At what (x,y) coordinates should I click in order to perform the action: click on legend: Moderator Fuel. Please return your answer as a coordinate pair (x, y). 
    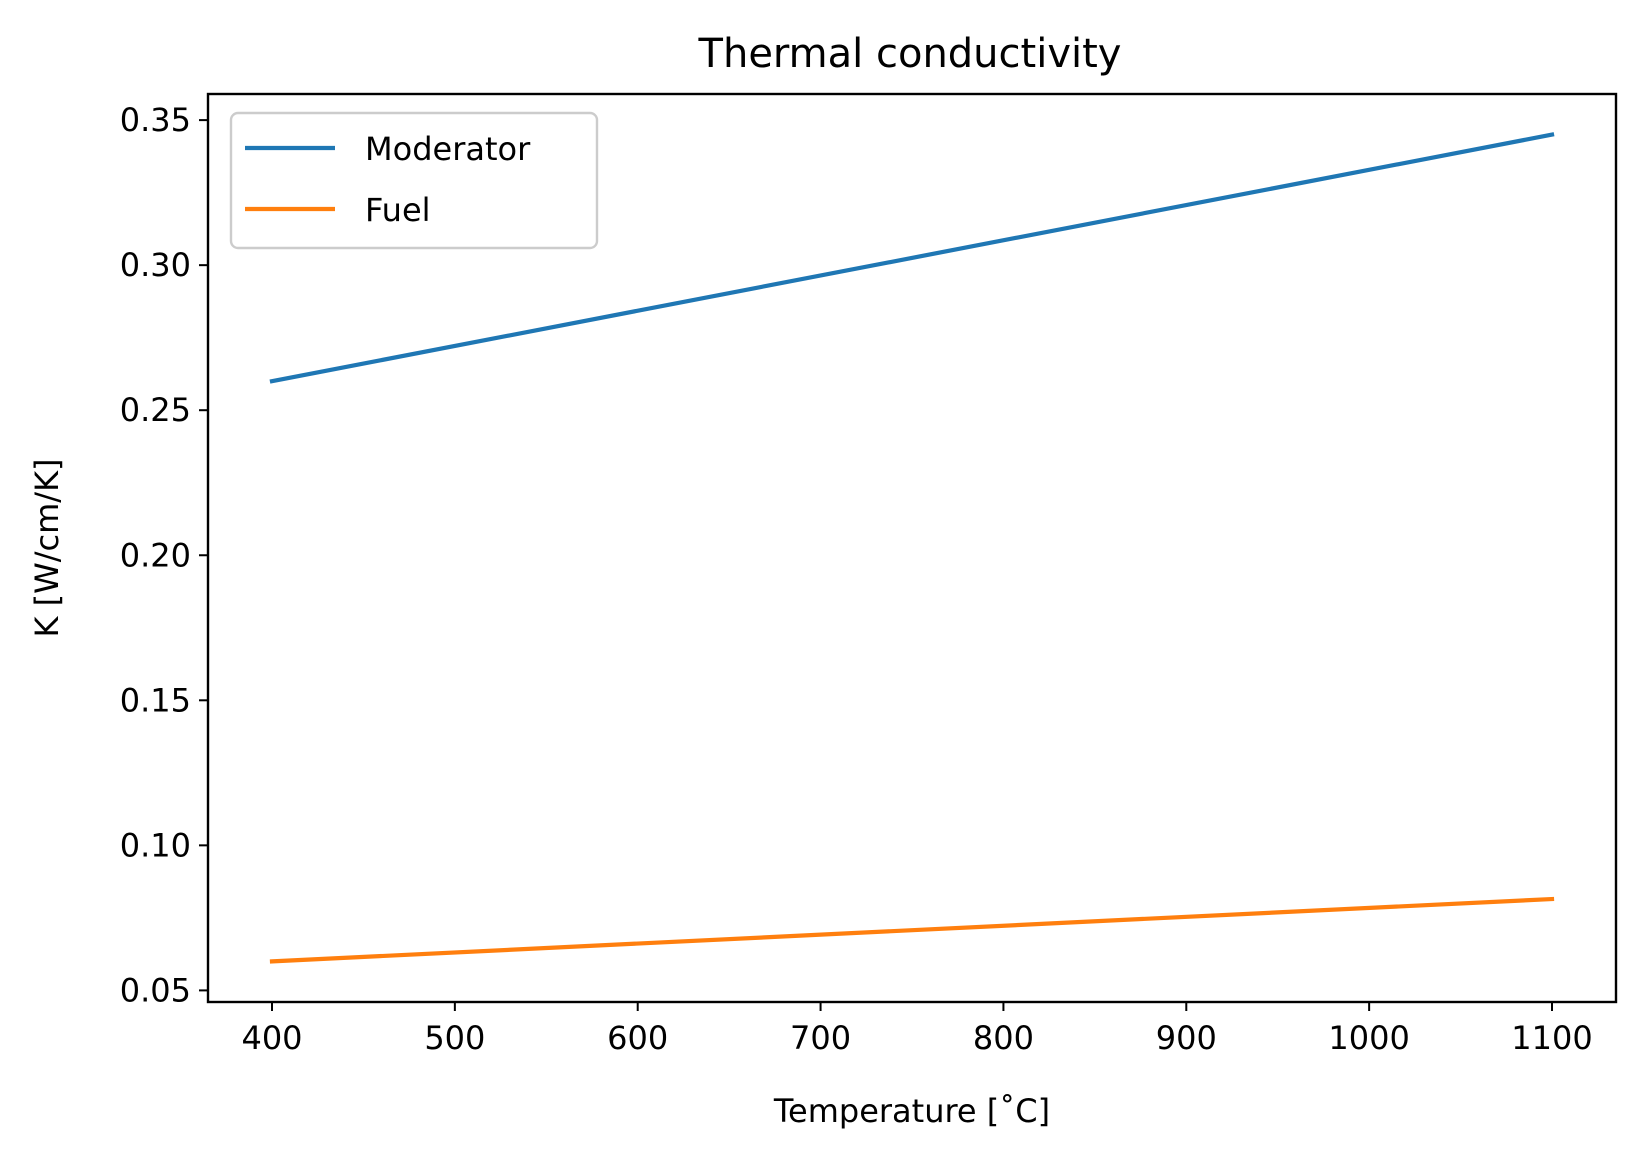
    Looking at the image, I should click on (414, 180).